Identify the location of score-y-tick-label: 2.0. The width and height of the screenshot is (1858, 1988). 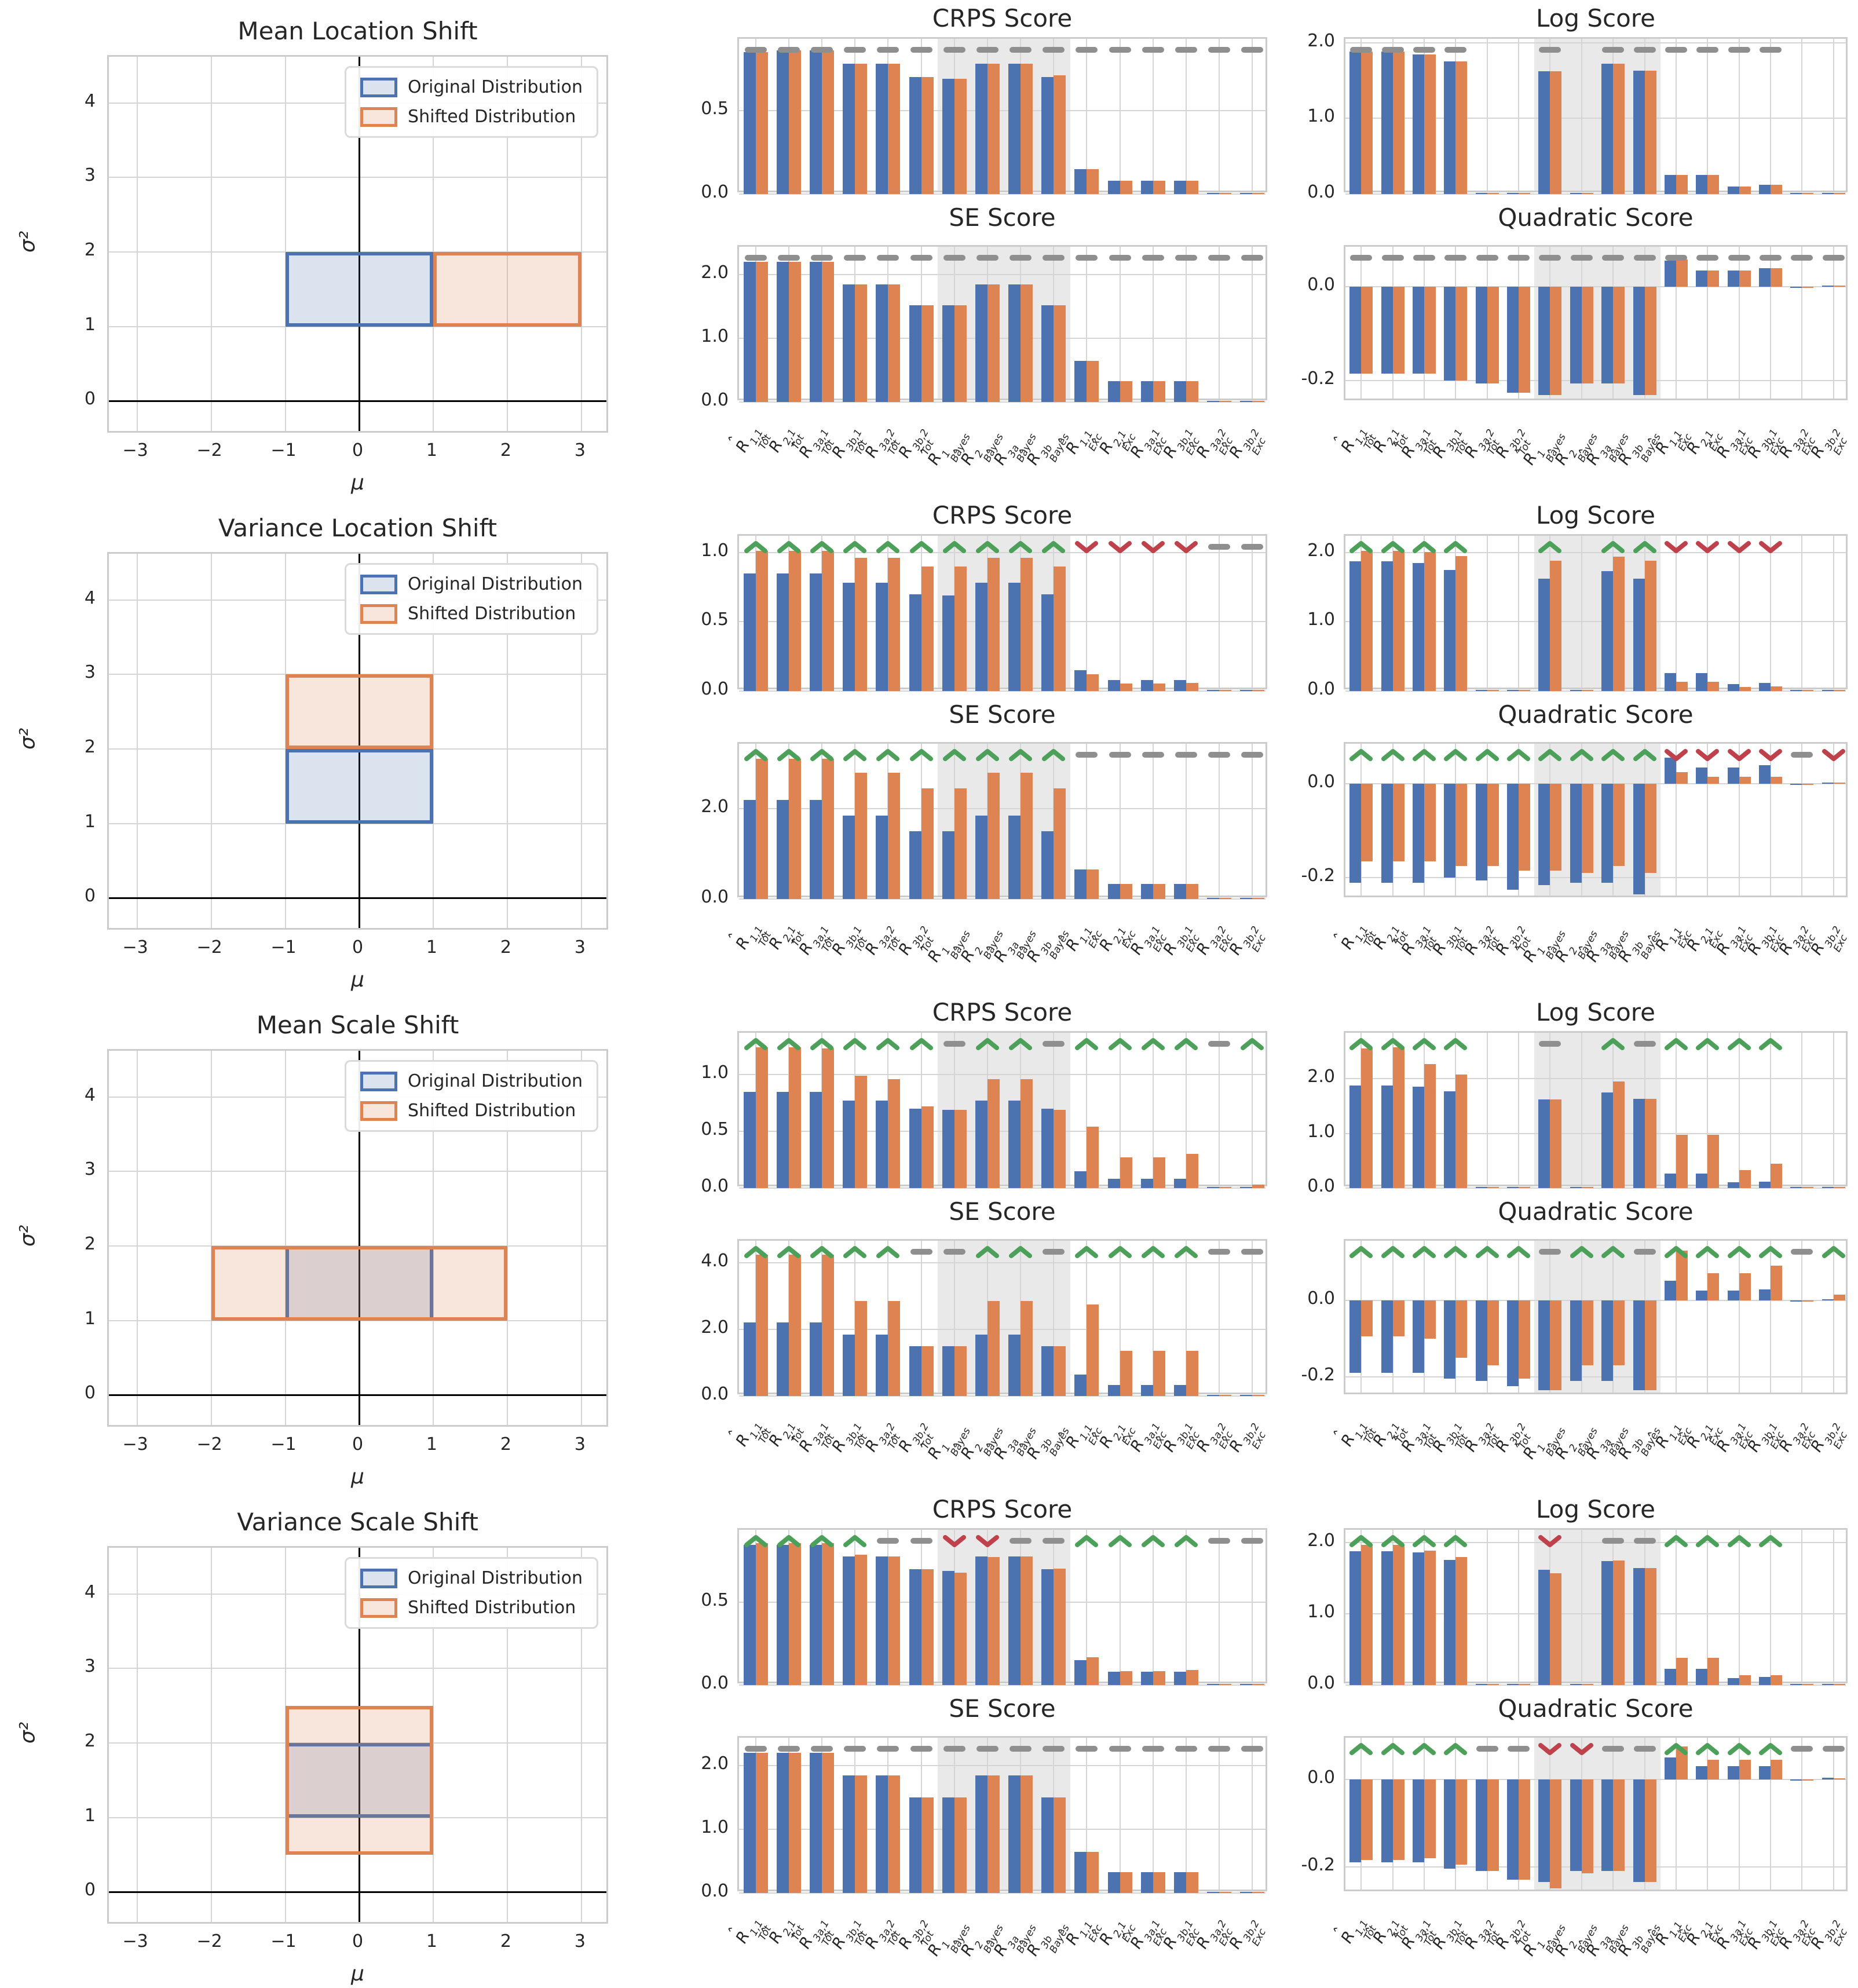
(715, 272).